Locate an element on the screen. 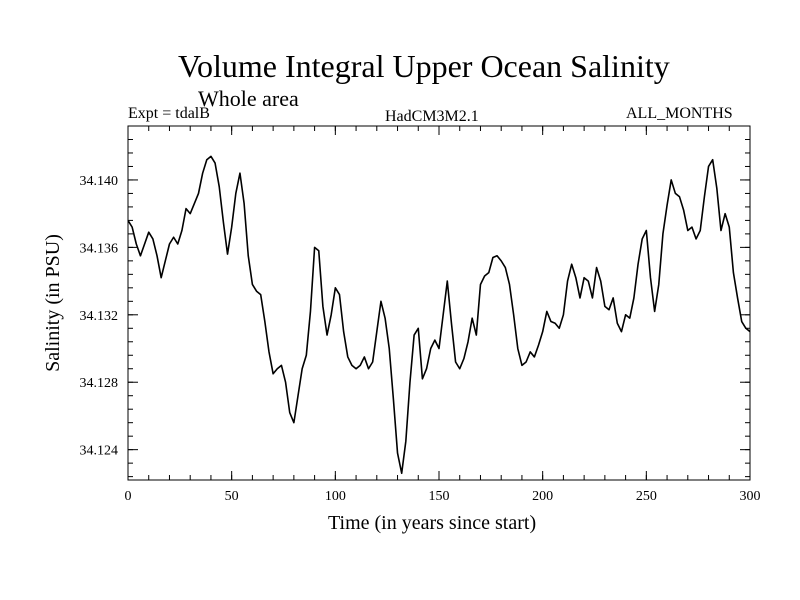  x-tick-label: 0 is located at coordinates (128, 496).